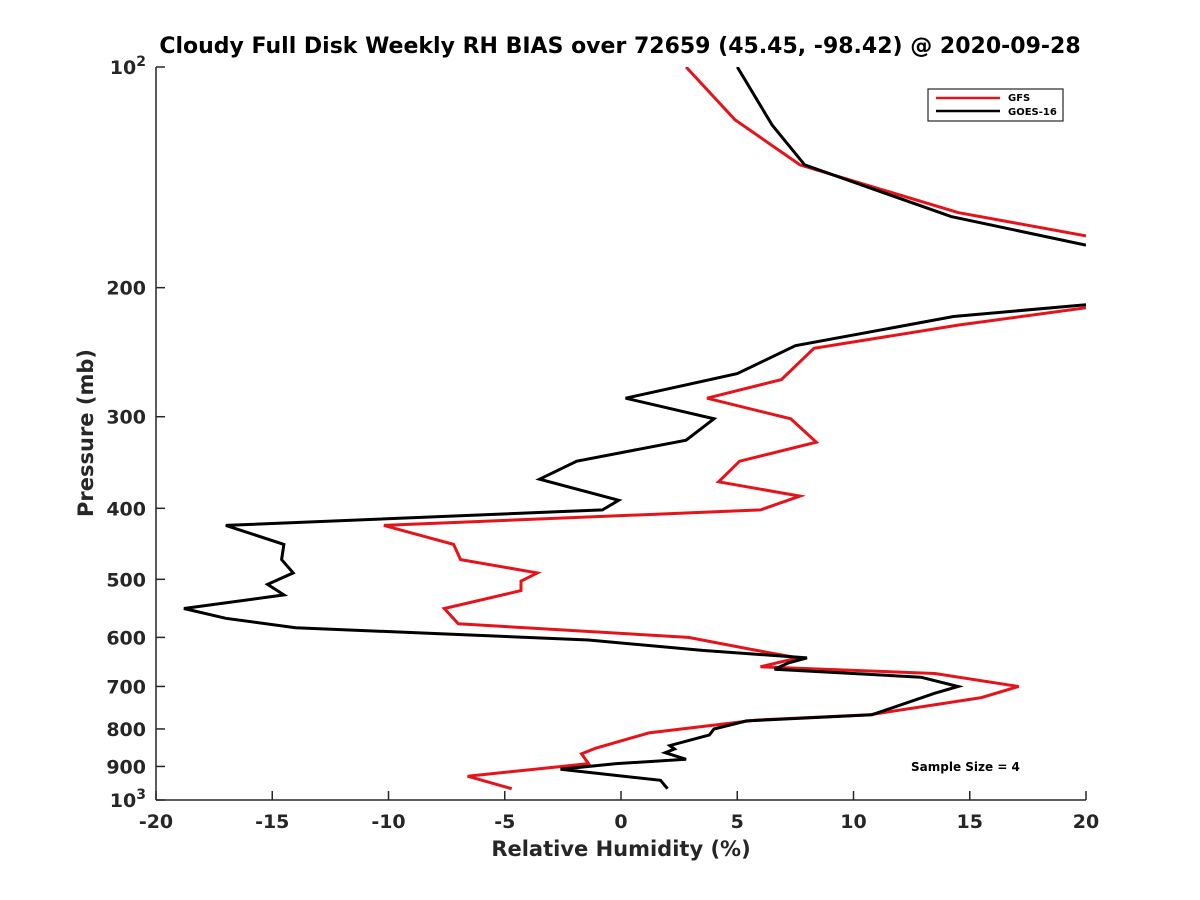  What do you see at coordinates (86, 433) in the screenshot?
I see `y-axis-label: Pressure (mb)` at bounding box center [86, 433].